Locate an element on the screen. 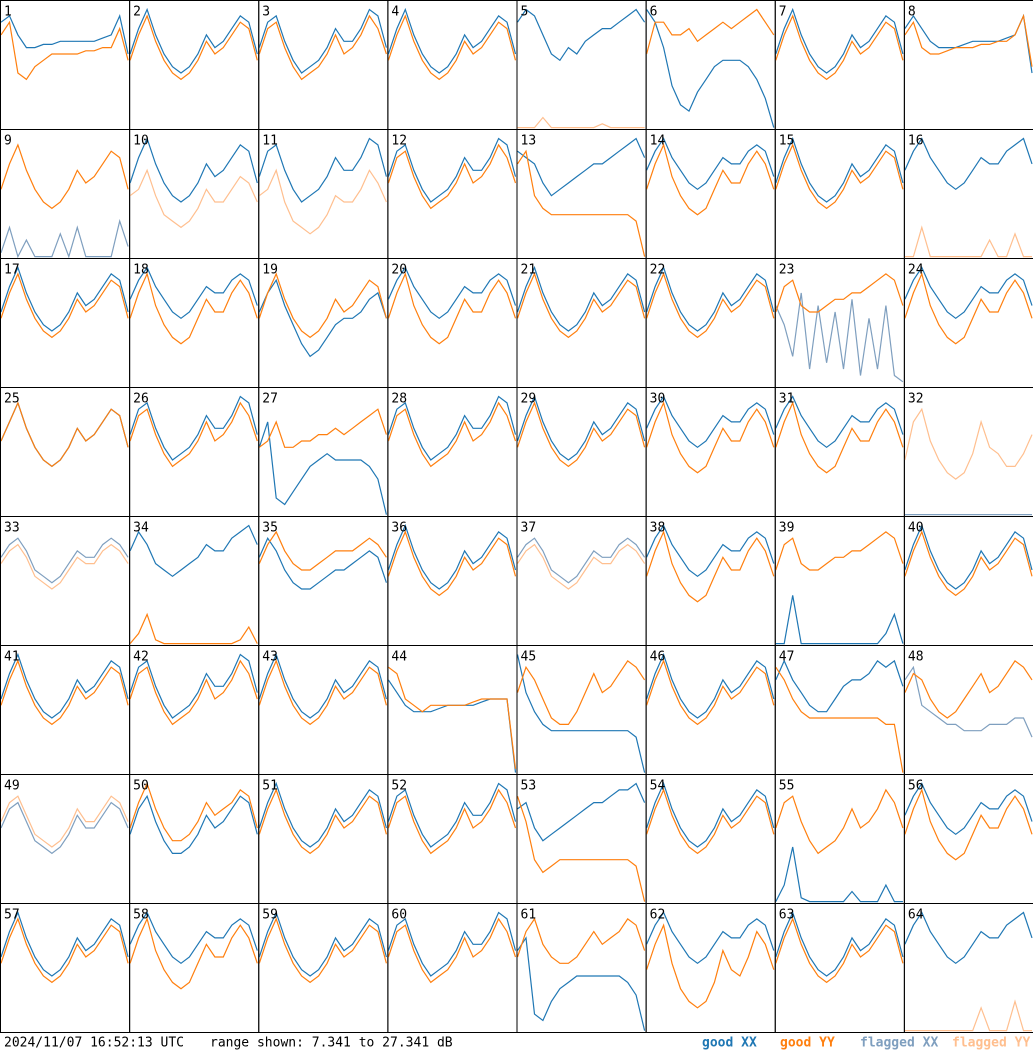 Image resolution: width=1033 pixels, height=1053 pixels. panel-label: 7 is located at coordinates (783, 12).